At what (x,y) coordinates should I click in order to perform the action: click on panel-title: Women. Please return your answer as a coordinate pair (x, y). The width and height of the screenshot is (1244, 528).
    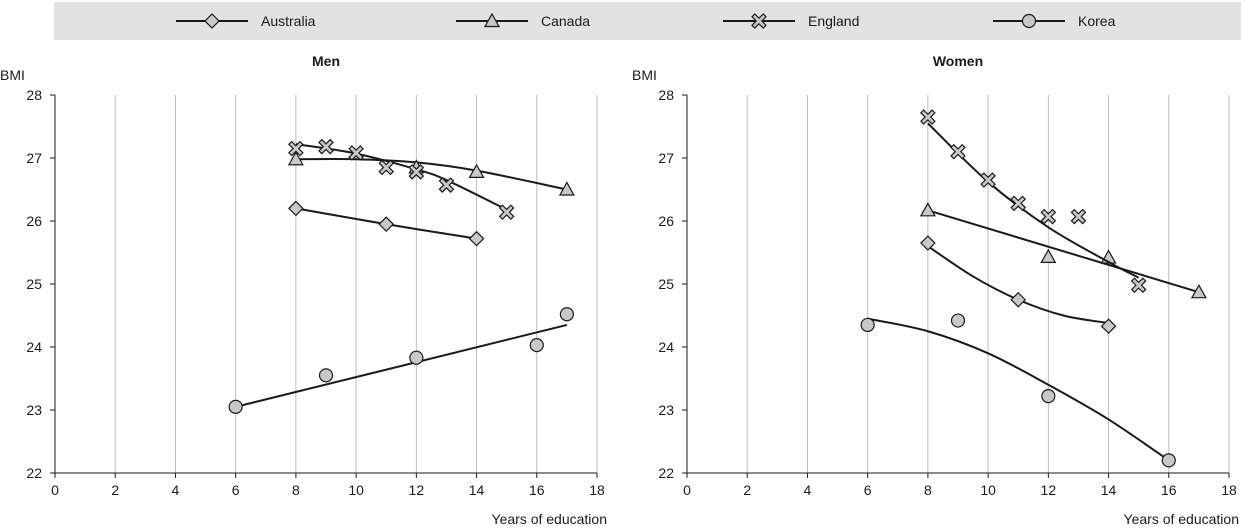
    Looking at the image, I should click on (958, 61).